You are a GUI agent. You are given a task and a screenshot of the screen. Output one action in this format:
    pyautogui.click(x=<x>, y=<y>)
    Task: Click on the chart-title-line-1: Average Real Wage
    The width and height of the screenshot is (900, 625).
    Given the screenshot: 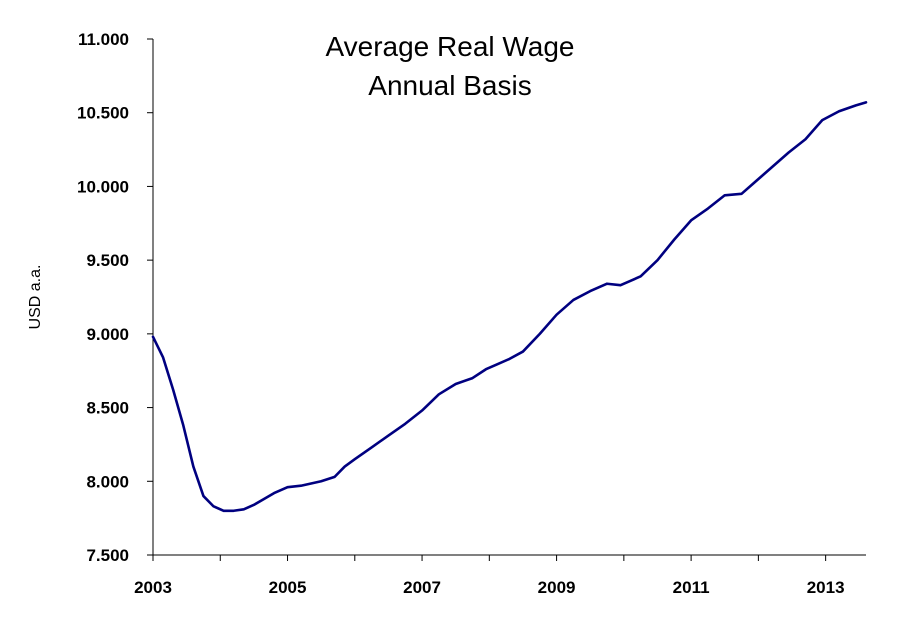 What is the action you would take?
    pyautogui.click(x=449, y=46)
    